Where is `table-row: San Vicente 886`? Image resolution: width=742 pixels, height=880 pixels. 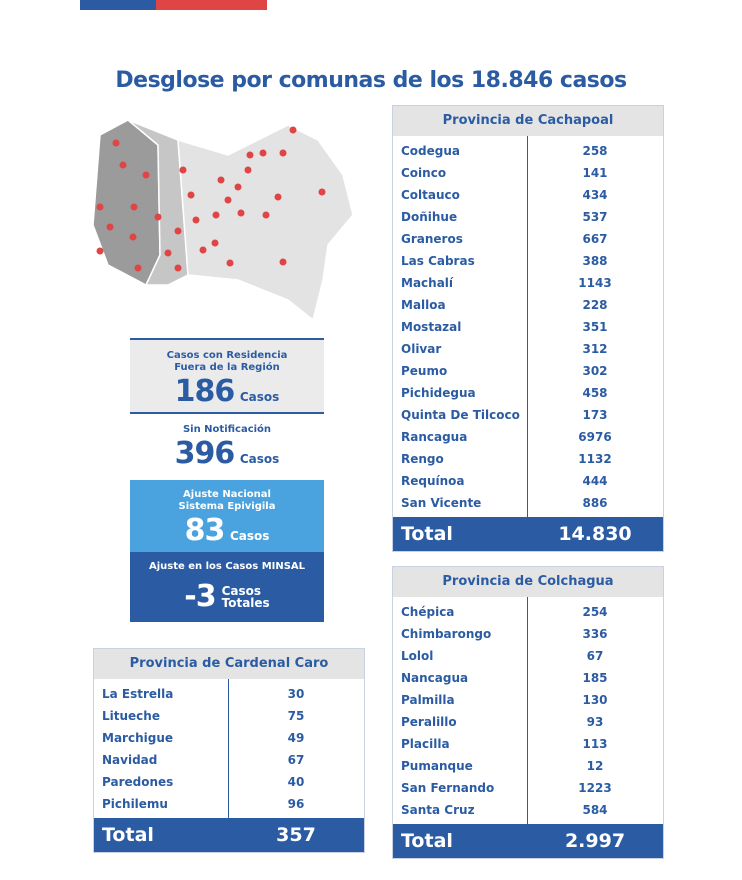 table-row: San Vicente 886 is located at coordinates (528, 503).